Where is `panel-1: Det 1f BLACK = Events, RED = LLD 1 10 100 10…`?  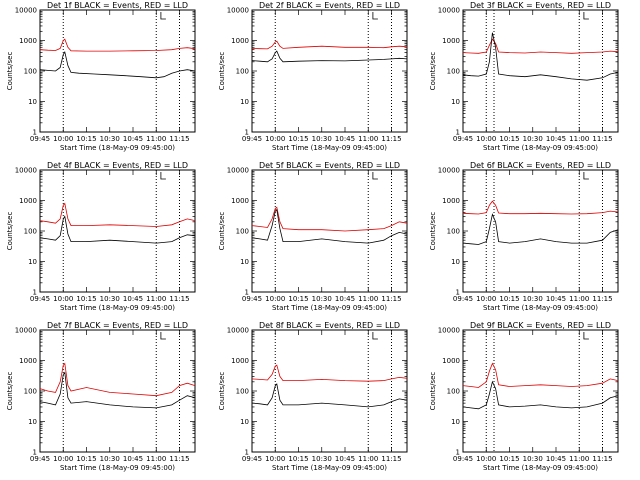
panel-1: Det 1f BLACK = Events, RED = LLD 1 10 100 10… is located at coordinates (101, 76).